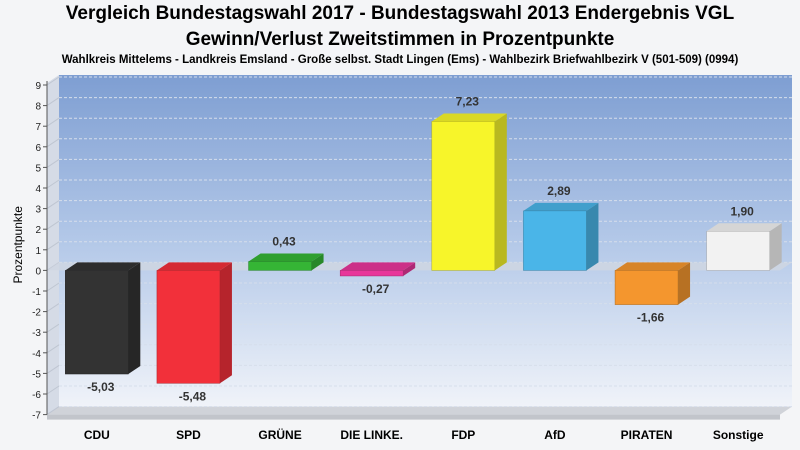  Describe the element at coordinates (371, 435) in the screenshot. I see `x-tick-label: DIE LINKE.` at that location.